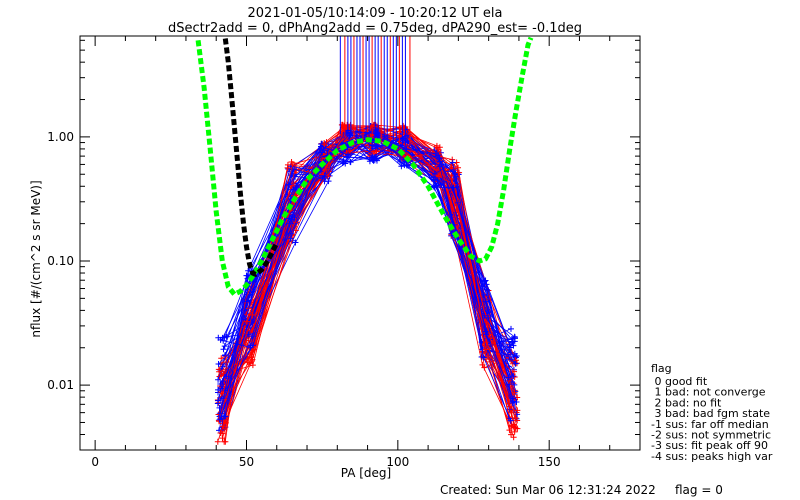 Image resolution: width=800 pixels, height=500 pixels. I want to click on x-tick-label: 50, so click(246, 462).